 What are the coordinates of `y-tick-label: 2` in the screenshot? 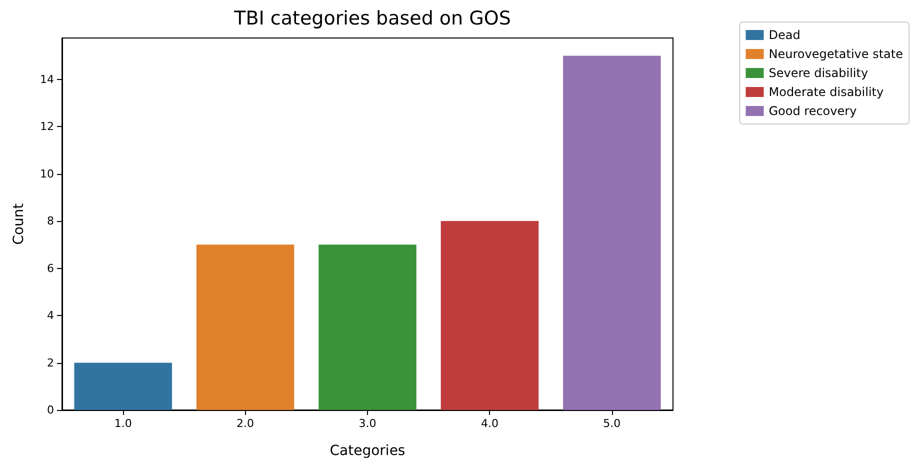 It's located at (50, 363).